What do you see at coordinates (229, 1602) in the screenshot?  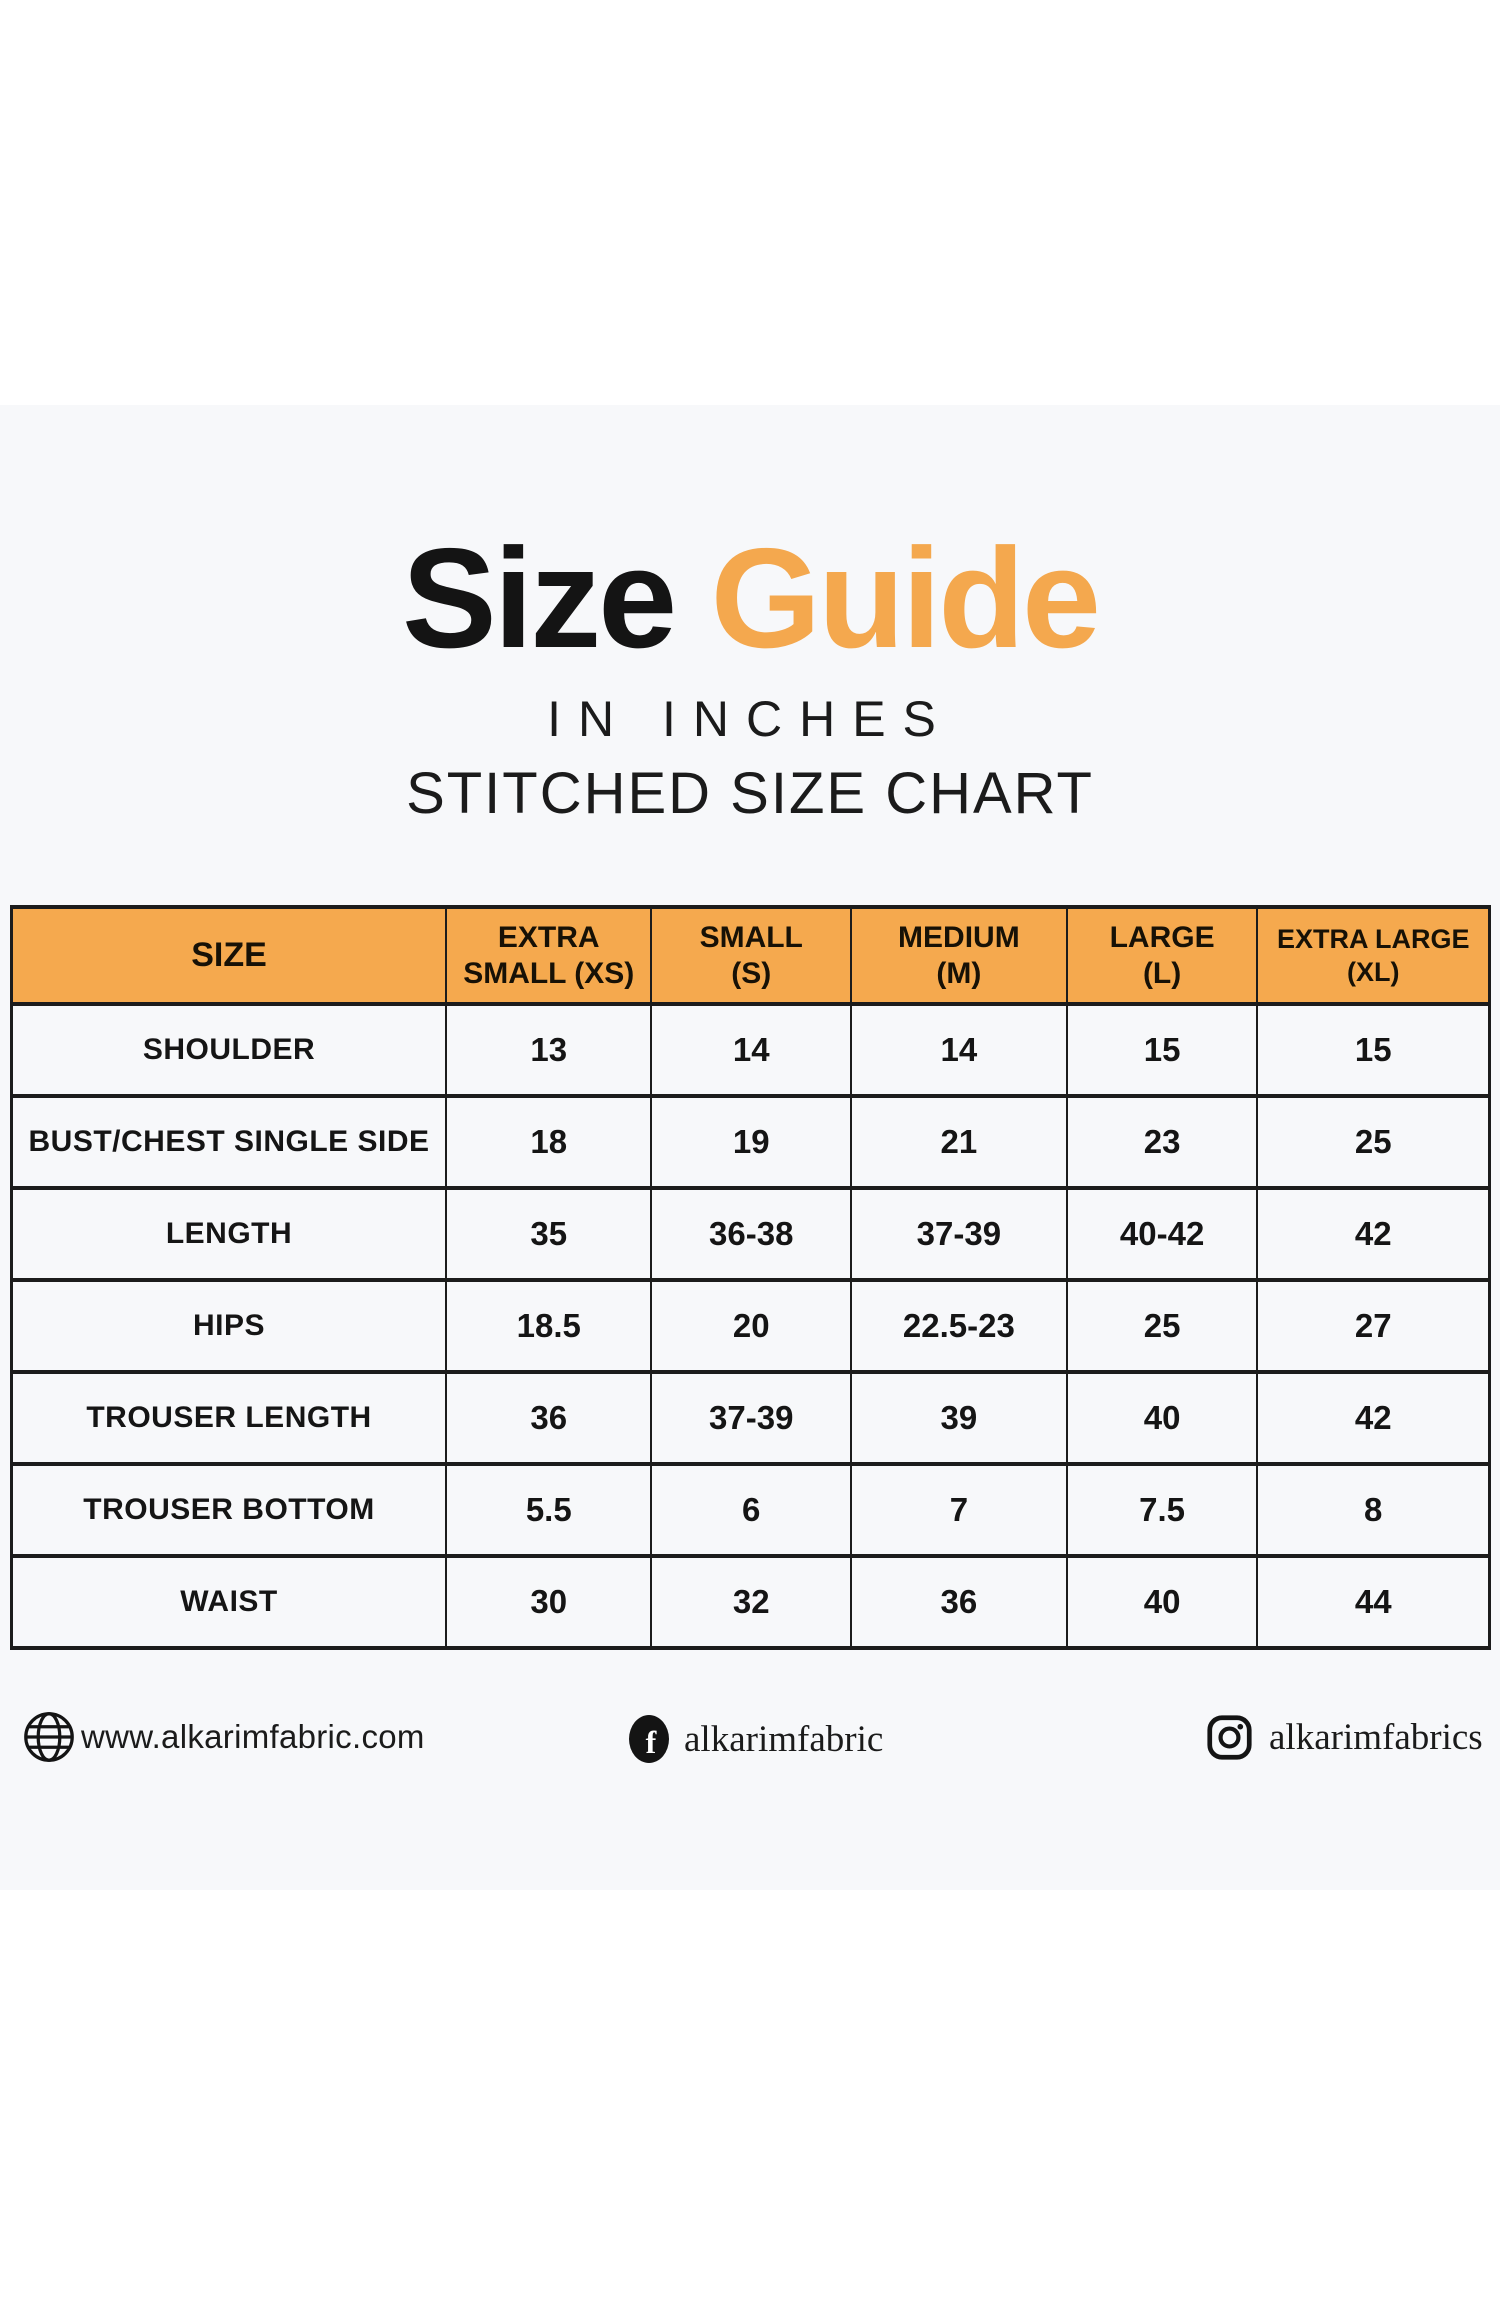 I see `row-label: WAIST` at bounding box center [229, 1602].